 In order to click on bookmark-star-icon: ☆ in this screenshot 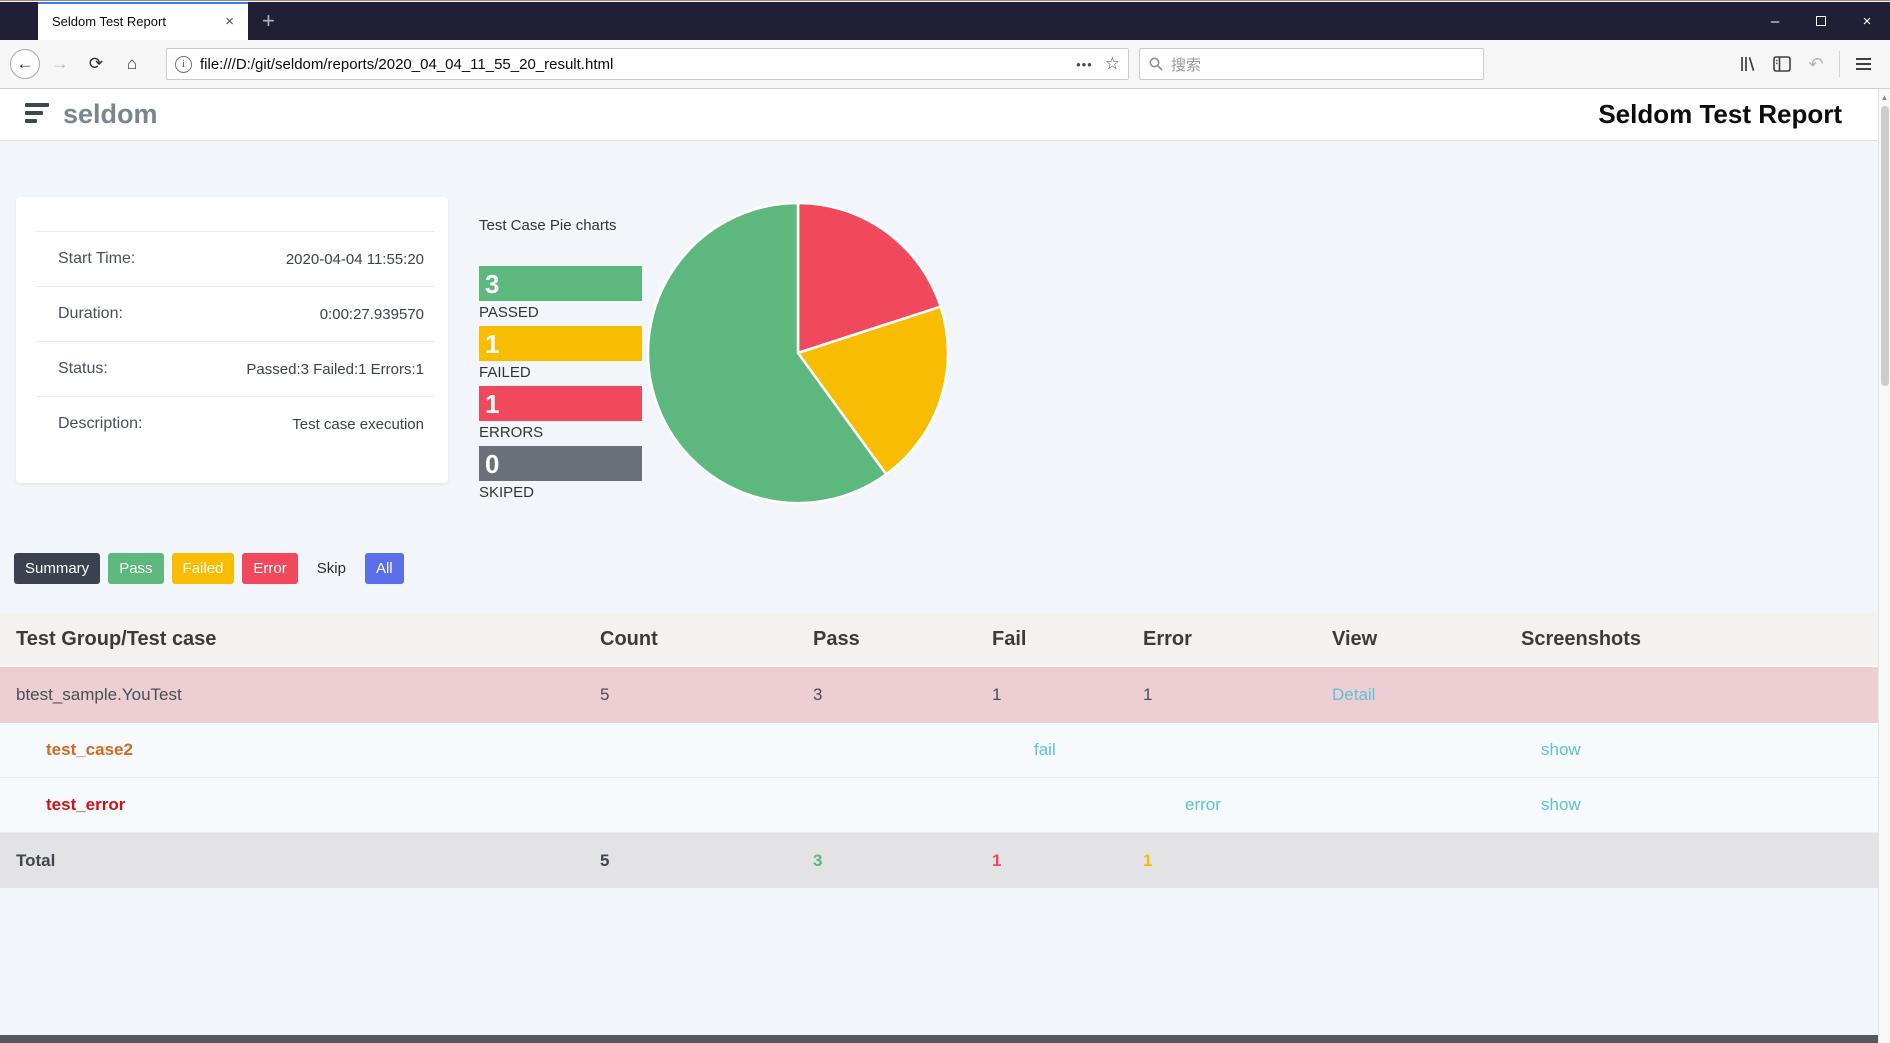, I will do `click(1112, 63)`.